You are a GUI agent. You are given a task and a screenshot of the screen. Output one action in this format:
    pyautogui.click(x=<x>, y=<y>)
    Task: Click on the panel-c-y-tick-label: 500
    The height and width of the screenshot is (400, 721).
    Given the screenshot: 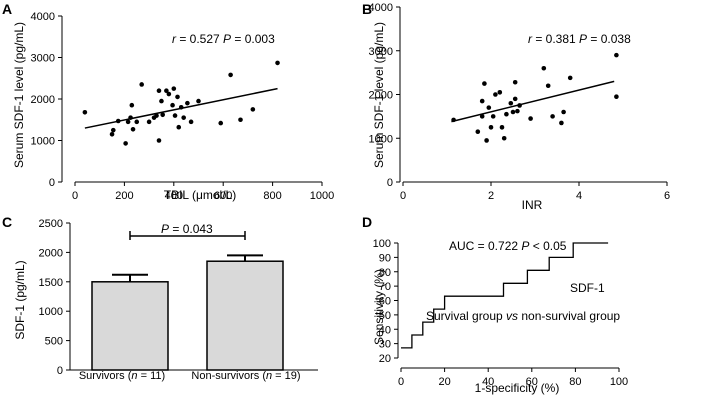 What is the action you would take?
    pyautogui.click(x=54, y=342)
    